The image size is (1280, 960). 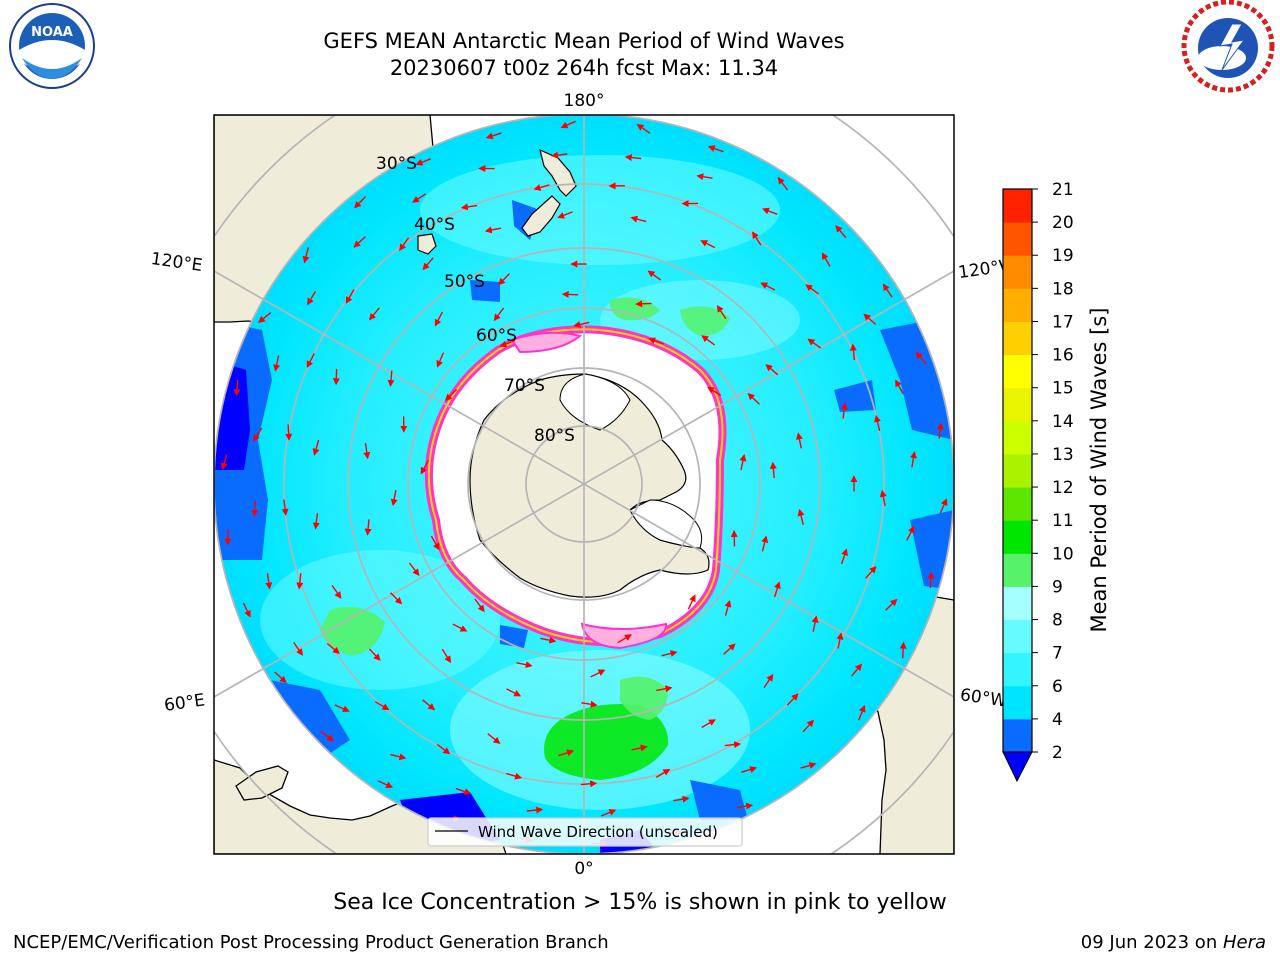 What do you see at coordinates (1099, 470) in the screenshot?
I see `colorbar-label: Mean Period of Wind Waves [s]` at bounding box center [1099, 470].